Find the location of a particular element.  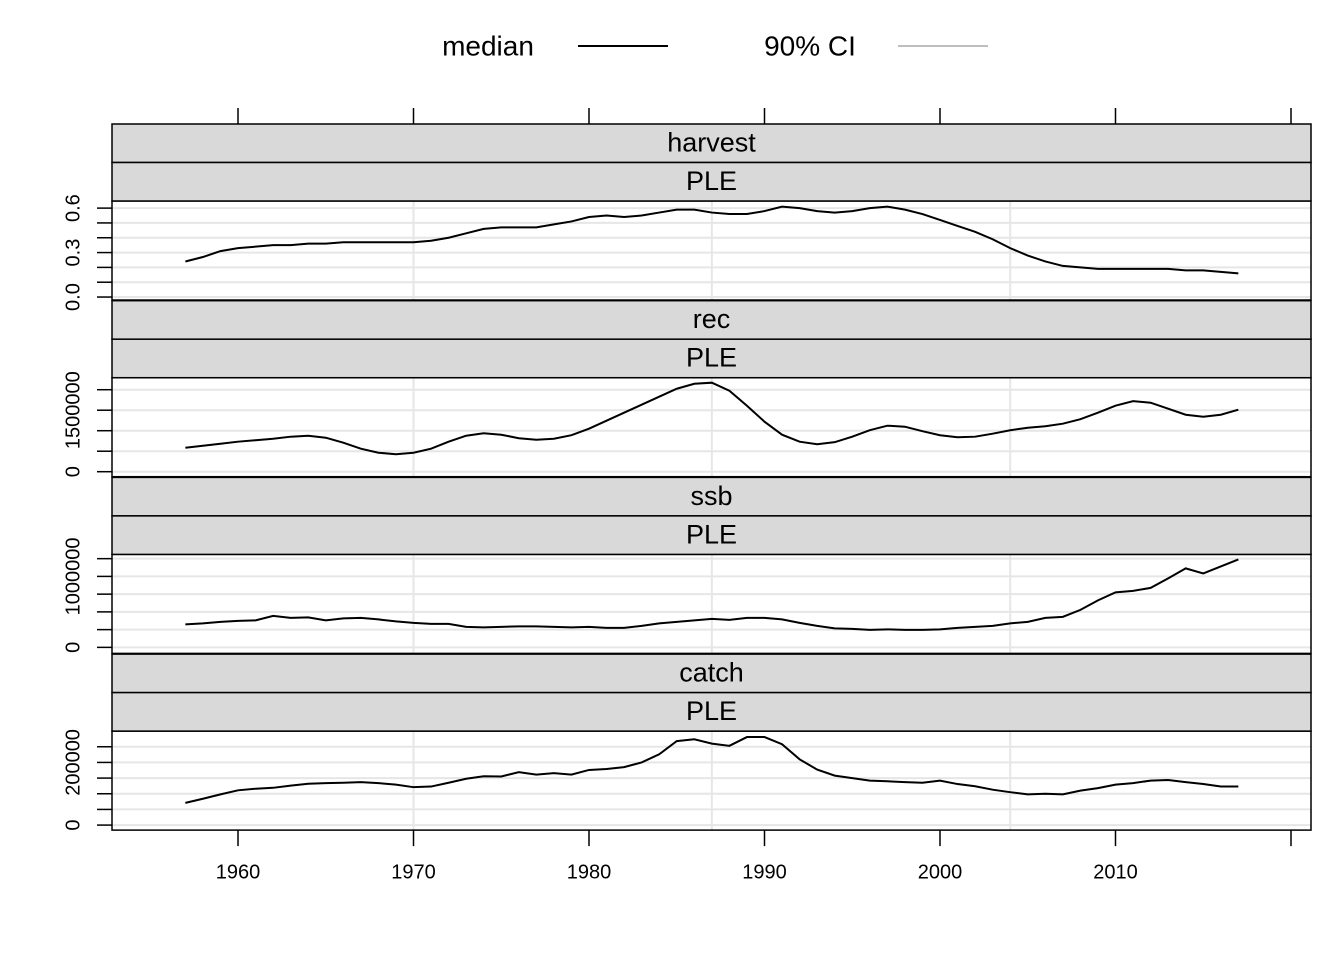

strip-label: harvest is located at coordinates (711, 142).